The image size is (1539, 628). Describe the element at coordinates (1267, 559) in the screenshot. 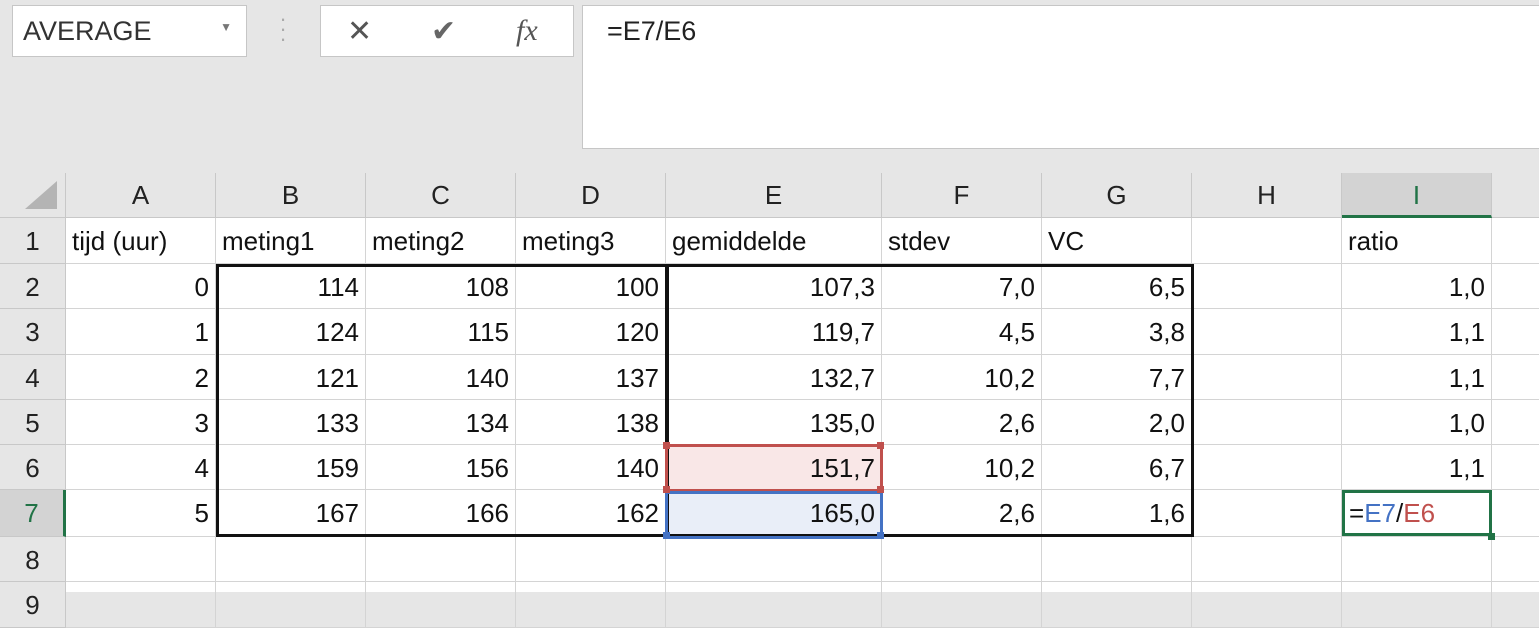

I see `cell-H8` at that location.